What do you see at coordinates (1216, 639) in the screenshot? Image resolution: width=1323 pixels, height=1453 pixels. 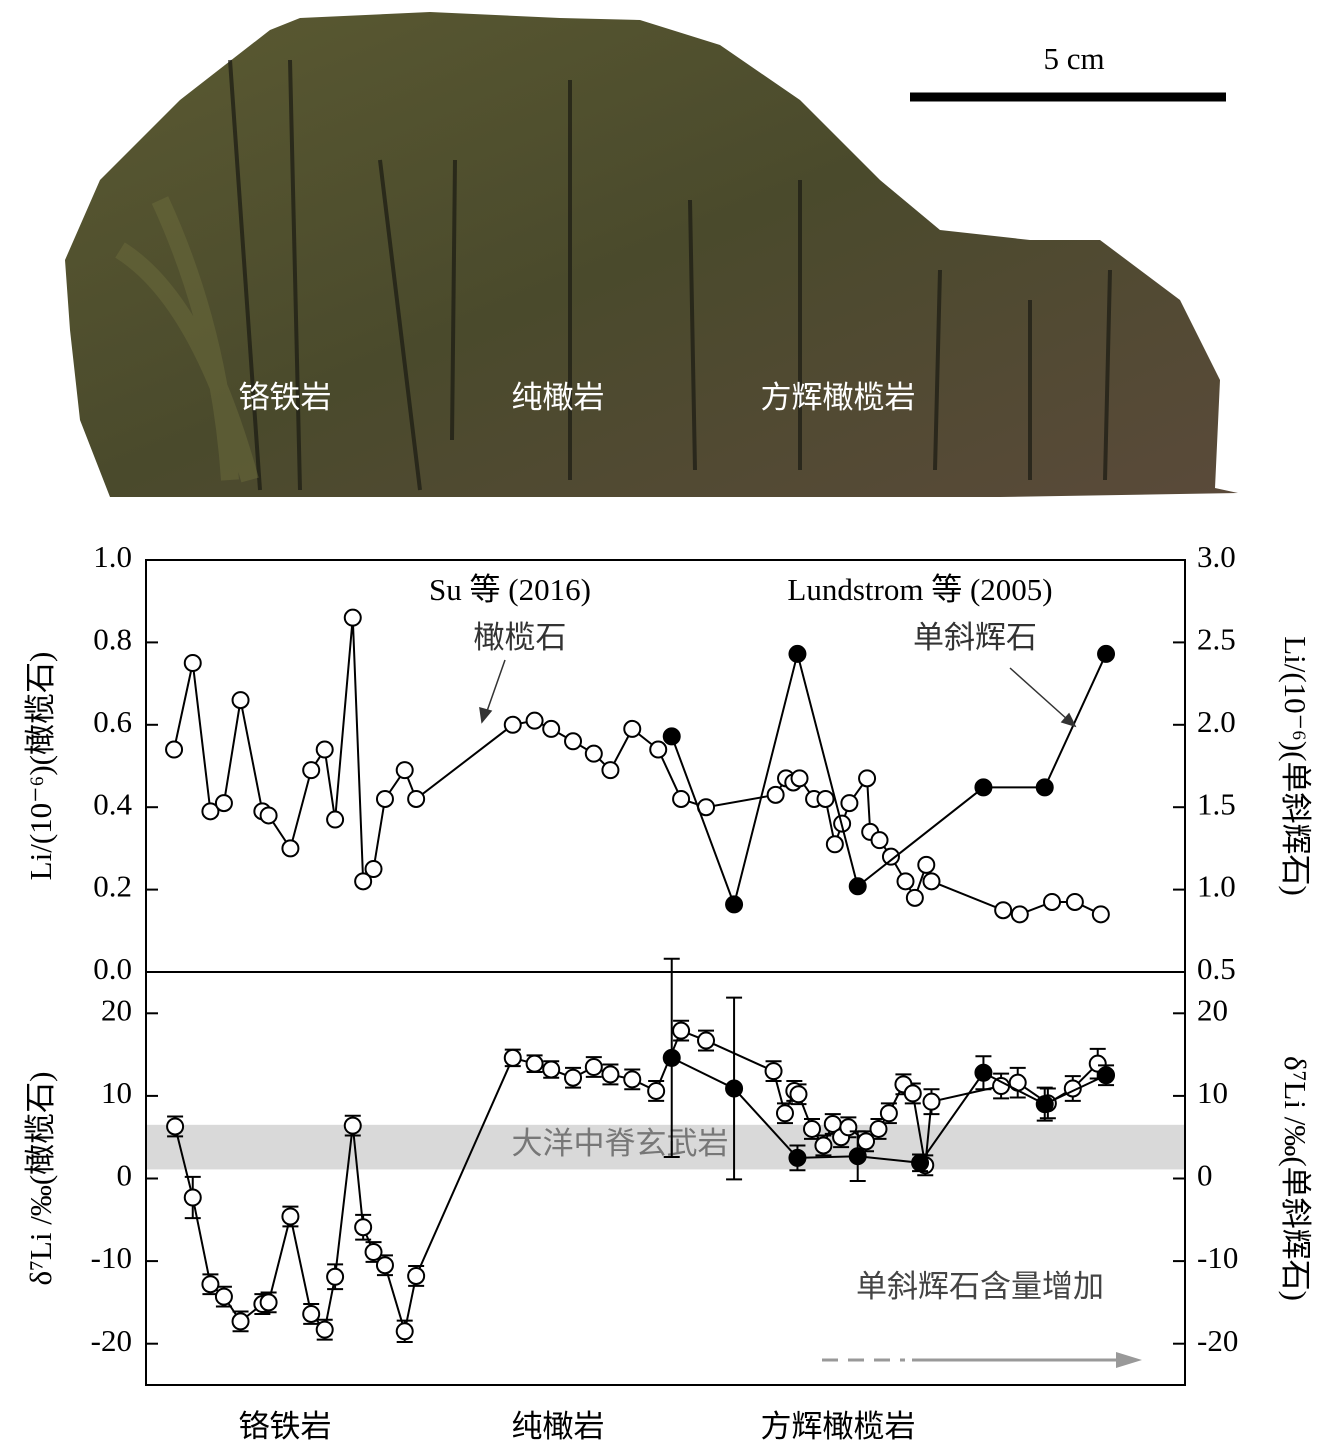 I see `y-tick-label: 2.5` at bounding box center [1216, 639].